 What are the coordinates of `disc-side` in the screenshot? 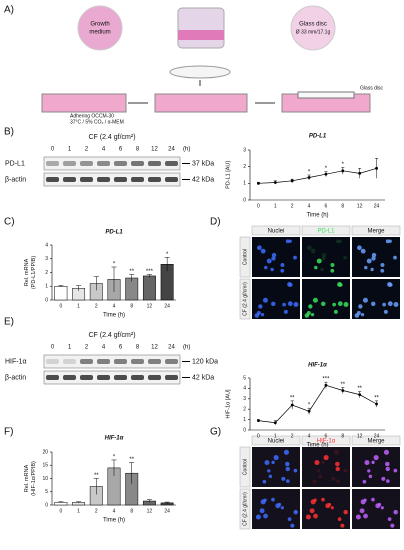 It's located at (326, 95).